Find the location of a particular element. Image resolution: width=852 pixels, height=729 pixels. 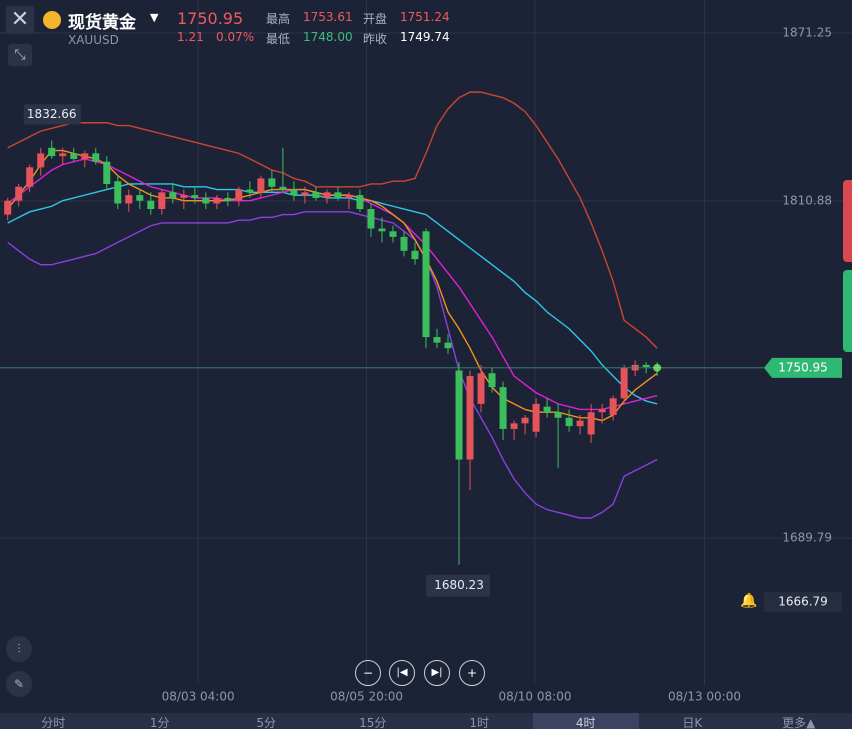

change: 1.21 is located at coordinates (190, 37).